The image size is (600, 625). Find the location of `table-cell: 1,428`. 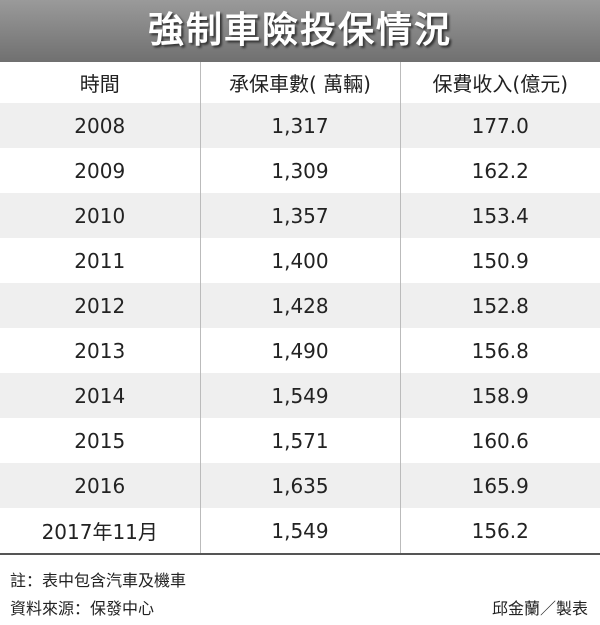

table-cell: 1,428 is located at coordinates (299, 305).